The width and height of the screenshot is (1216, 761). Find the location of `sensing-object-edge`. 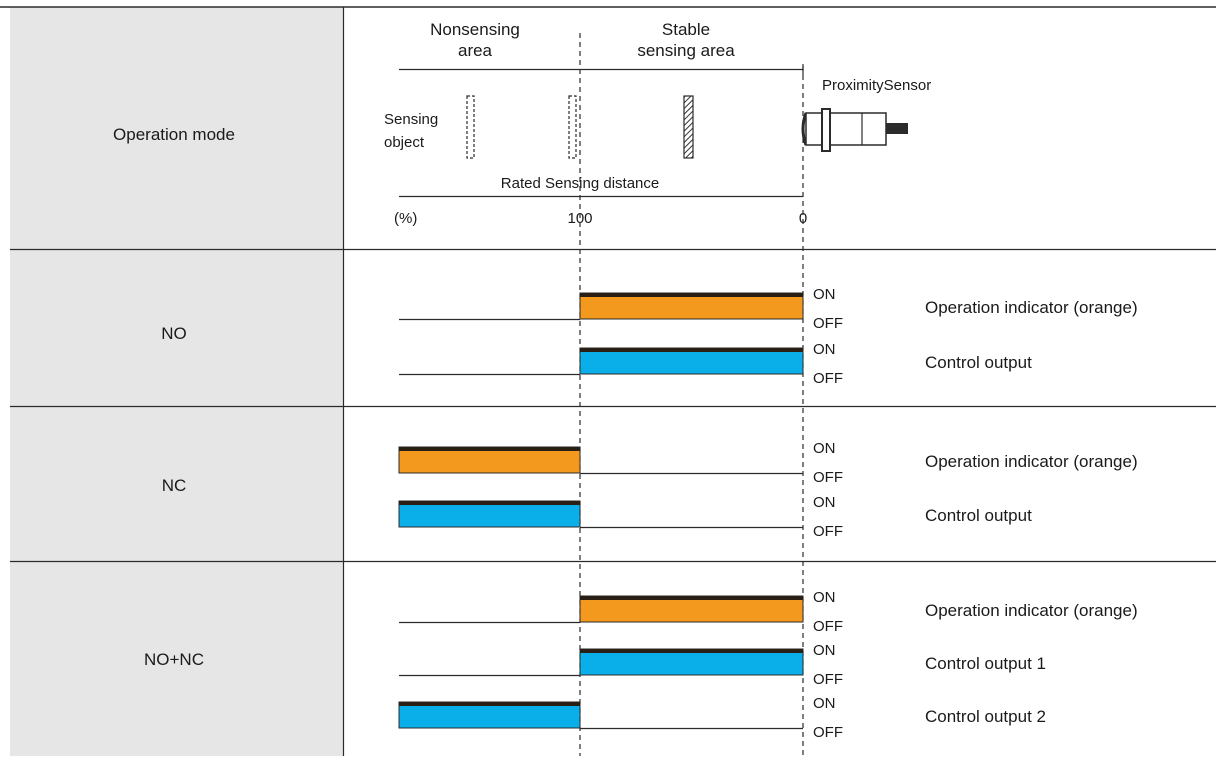

sensing-object-edge is located at coordinates (572, 127).